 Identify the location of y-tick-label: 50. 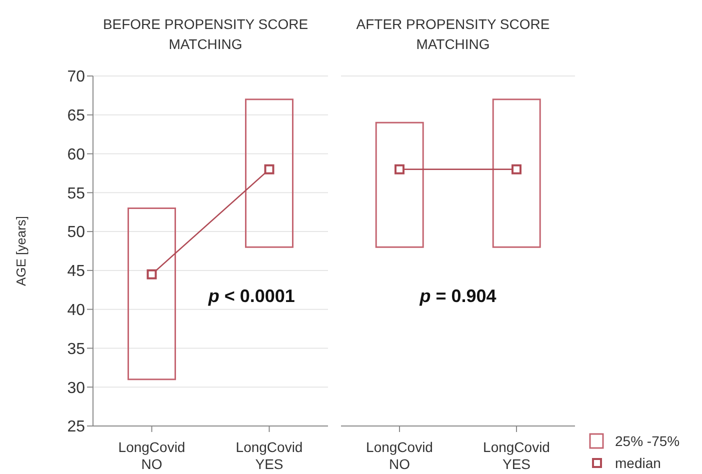
(76, 233).